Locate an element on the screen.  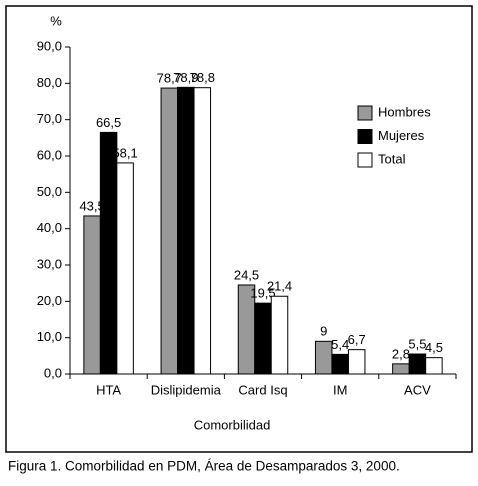
x-tick-label: IM is located at coordinates (340, 389).